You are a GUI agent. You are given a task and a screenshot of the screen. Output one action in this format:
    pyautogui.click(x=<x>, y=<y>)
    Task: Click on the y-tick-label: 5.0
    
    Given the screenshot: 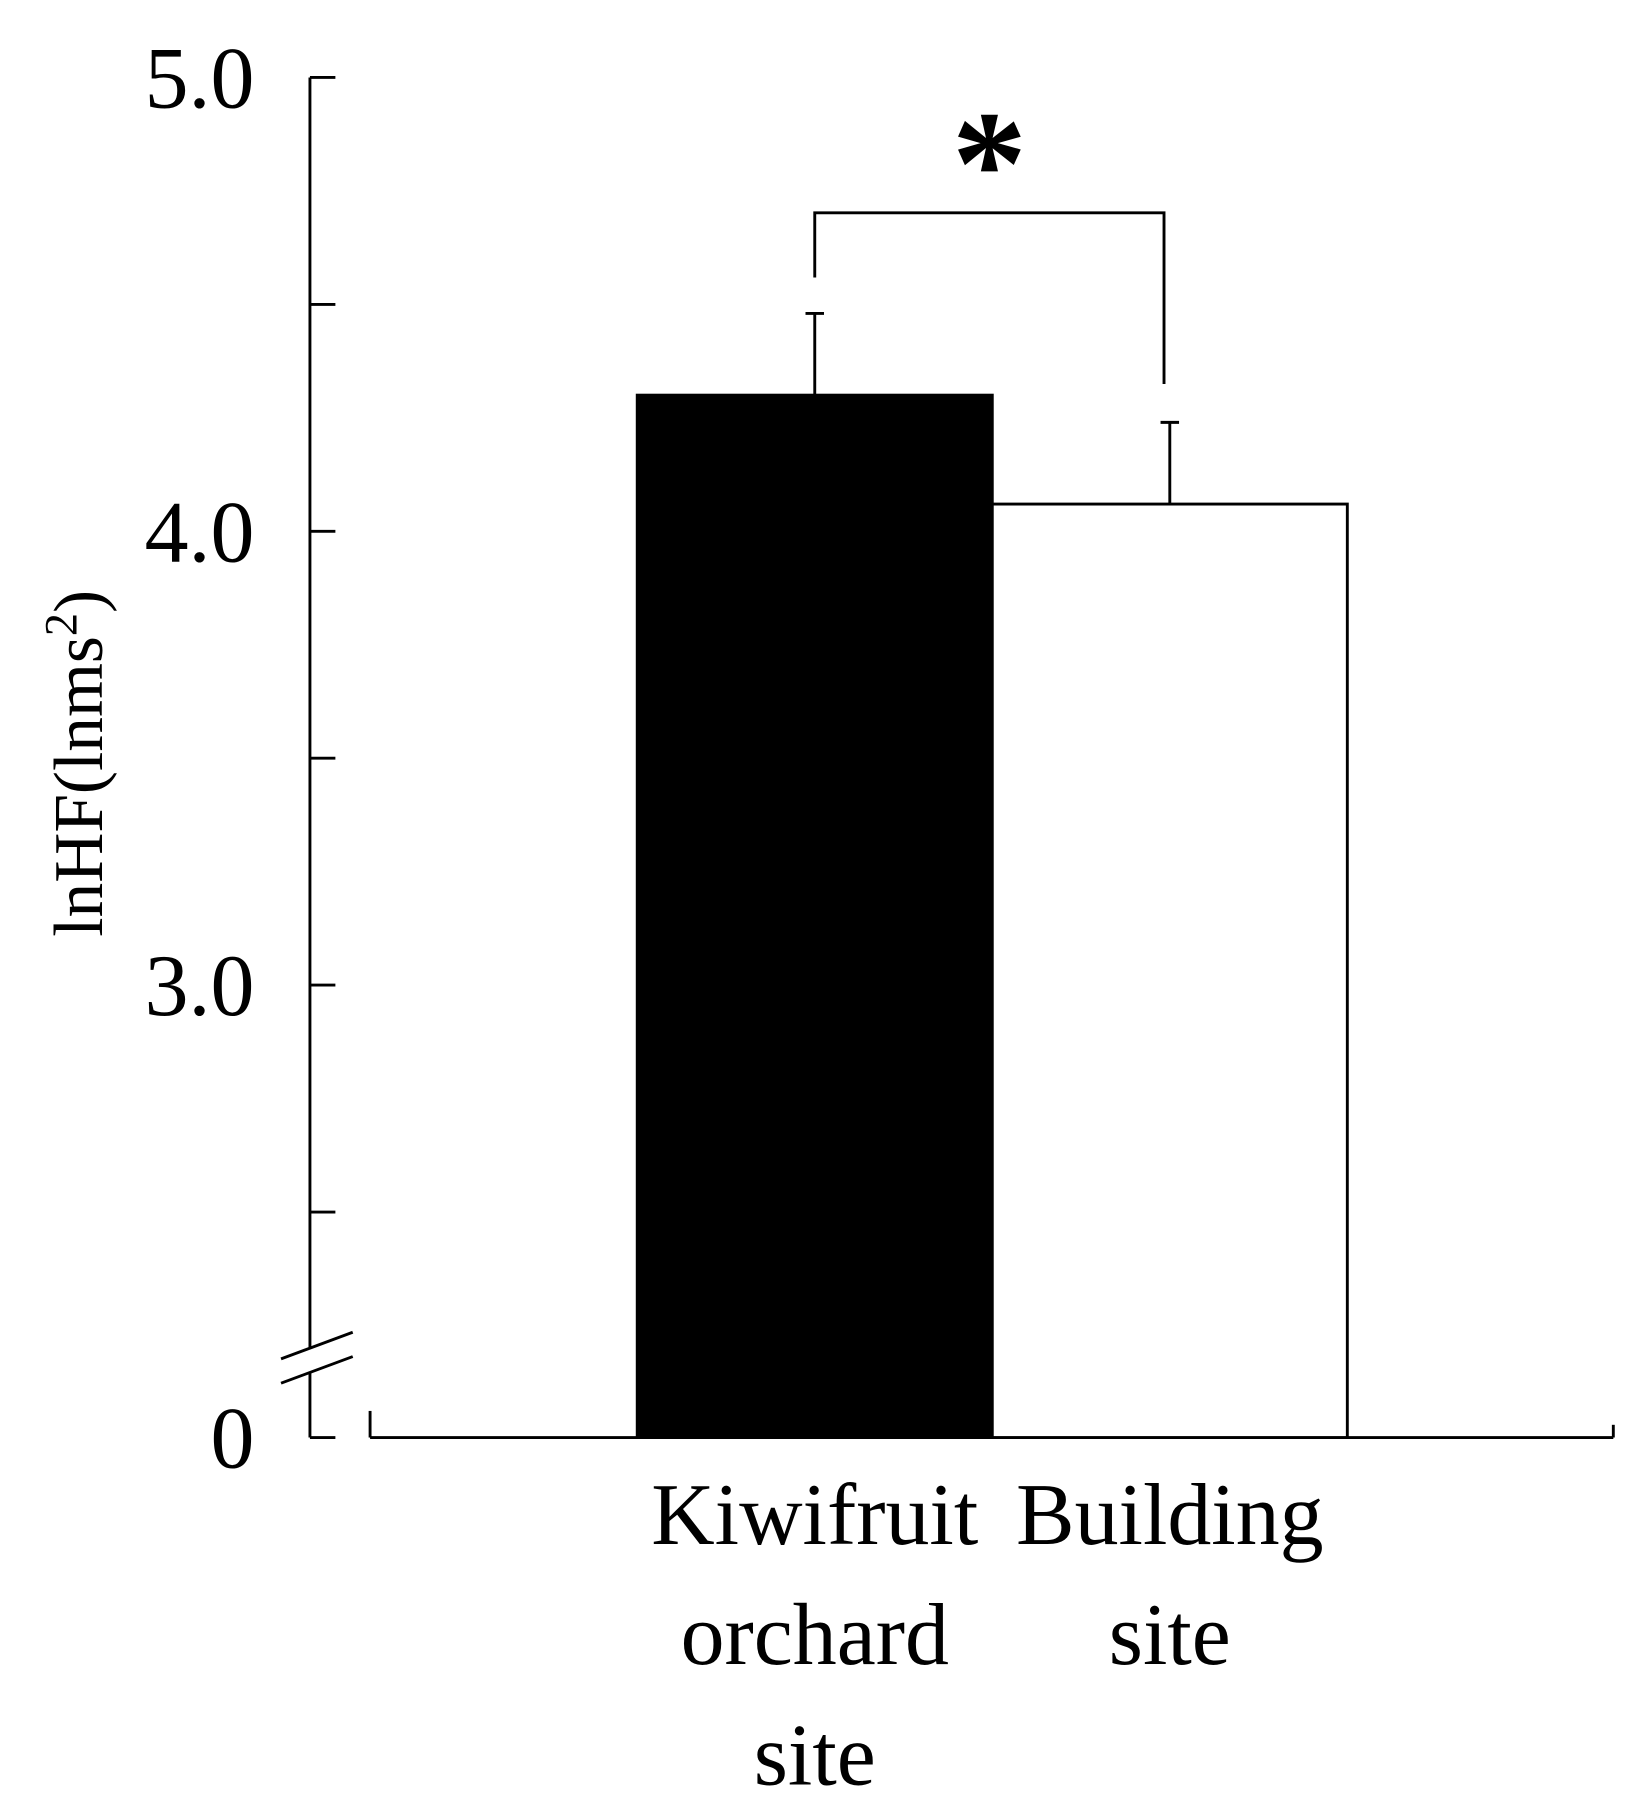 What is the action you would take?
    pyautogui.click(x=200, y=79)
    